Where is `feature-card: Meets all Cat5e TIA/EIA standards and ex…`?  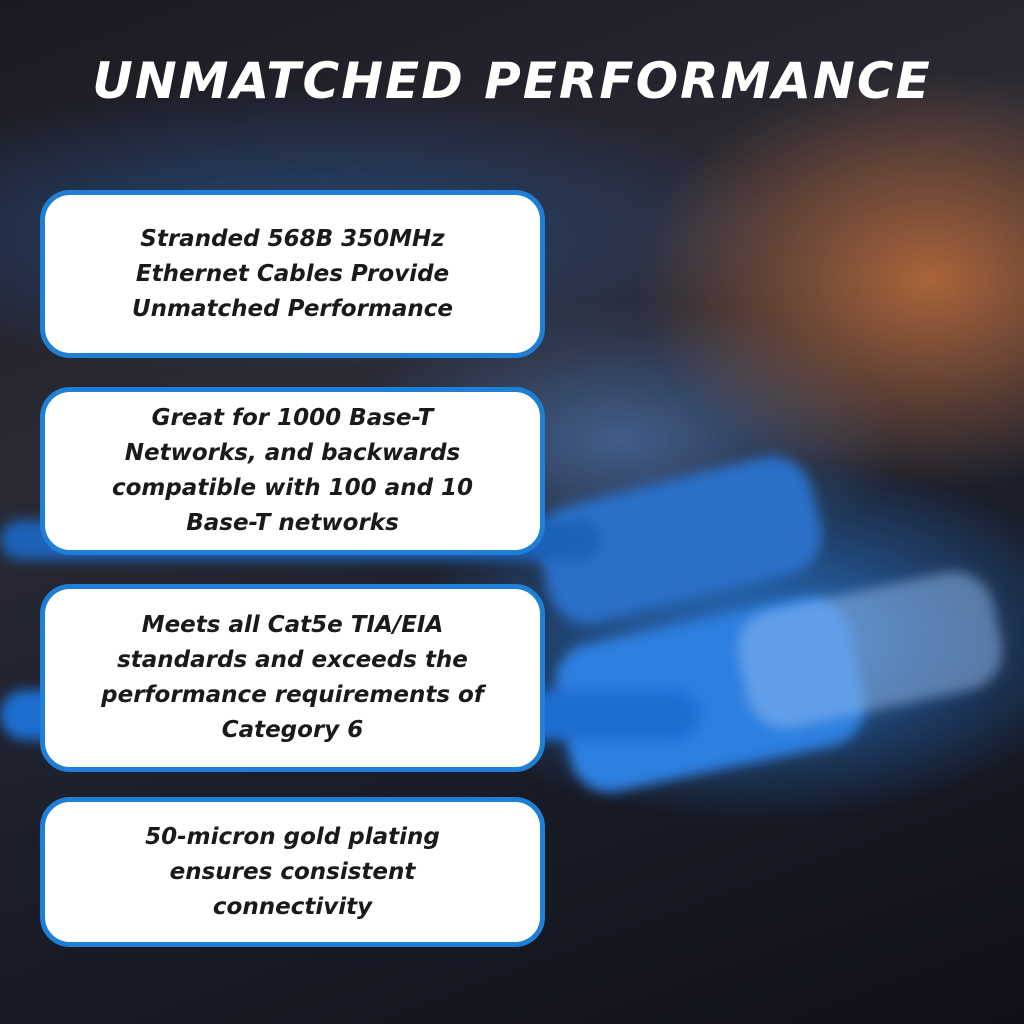 feature-card: Meets all Cat5e TIA/EIA standards and ex… is located at coordinates (292, 678).